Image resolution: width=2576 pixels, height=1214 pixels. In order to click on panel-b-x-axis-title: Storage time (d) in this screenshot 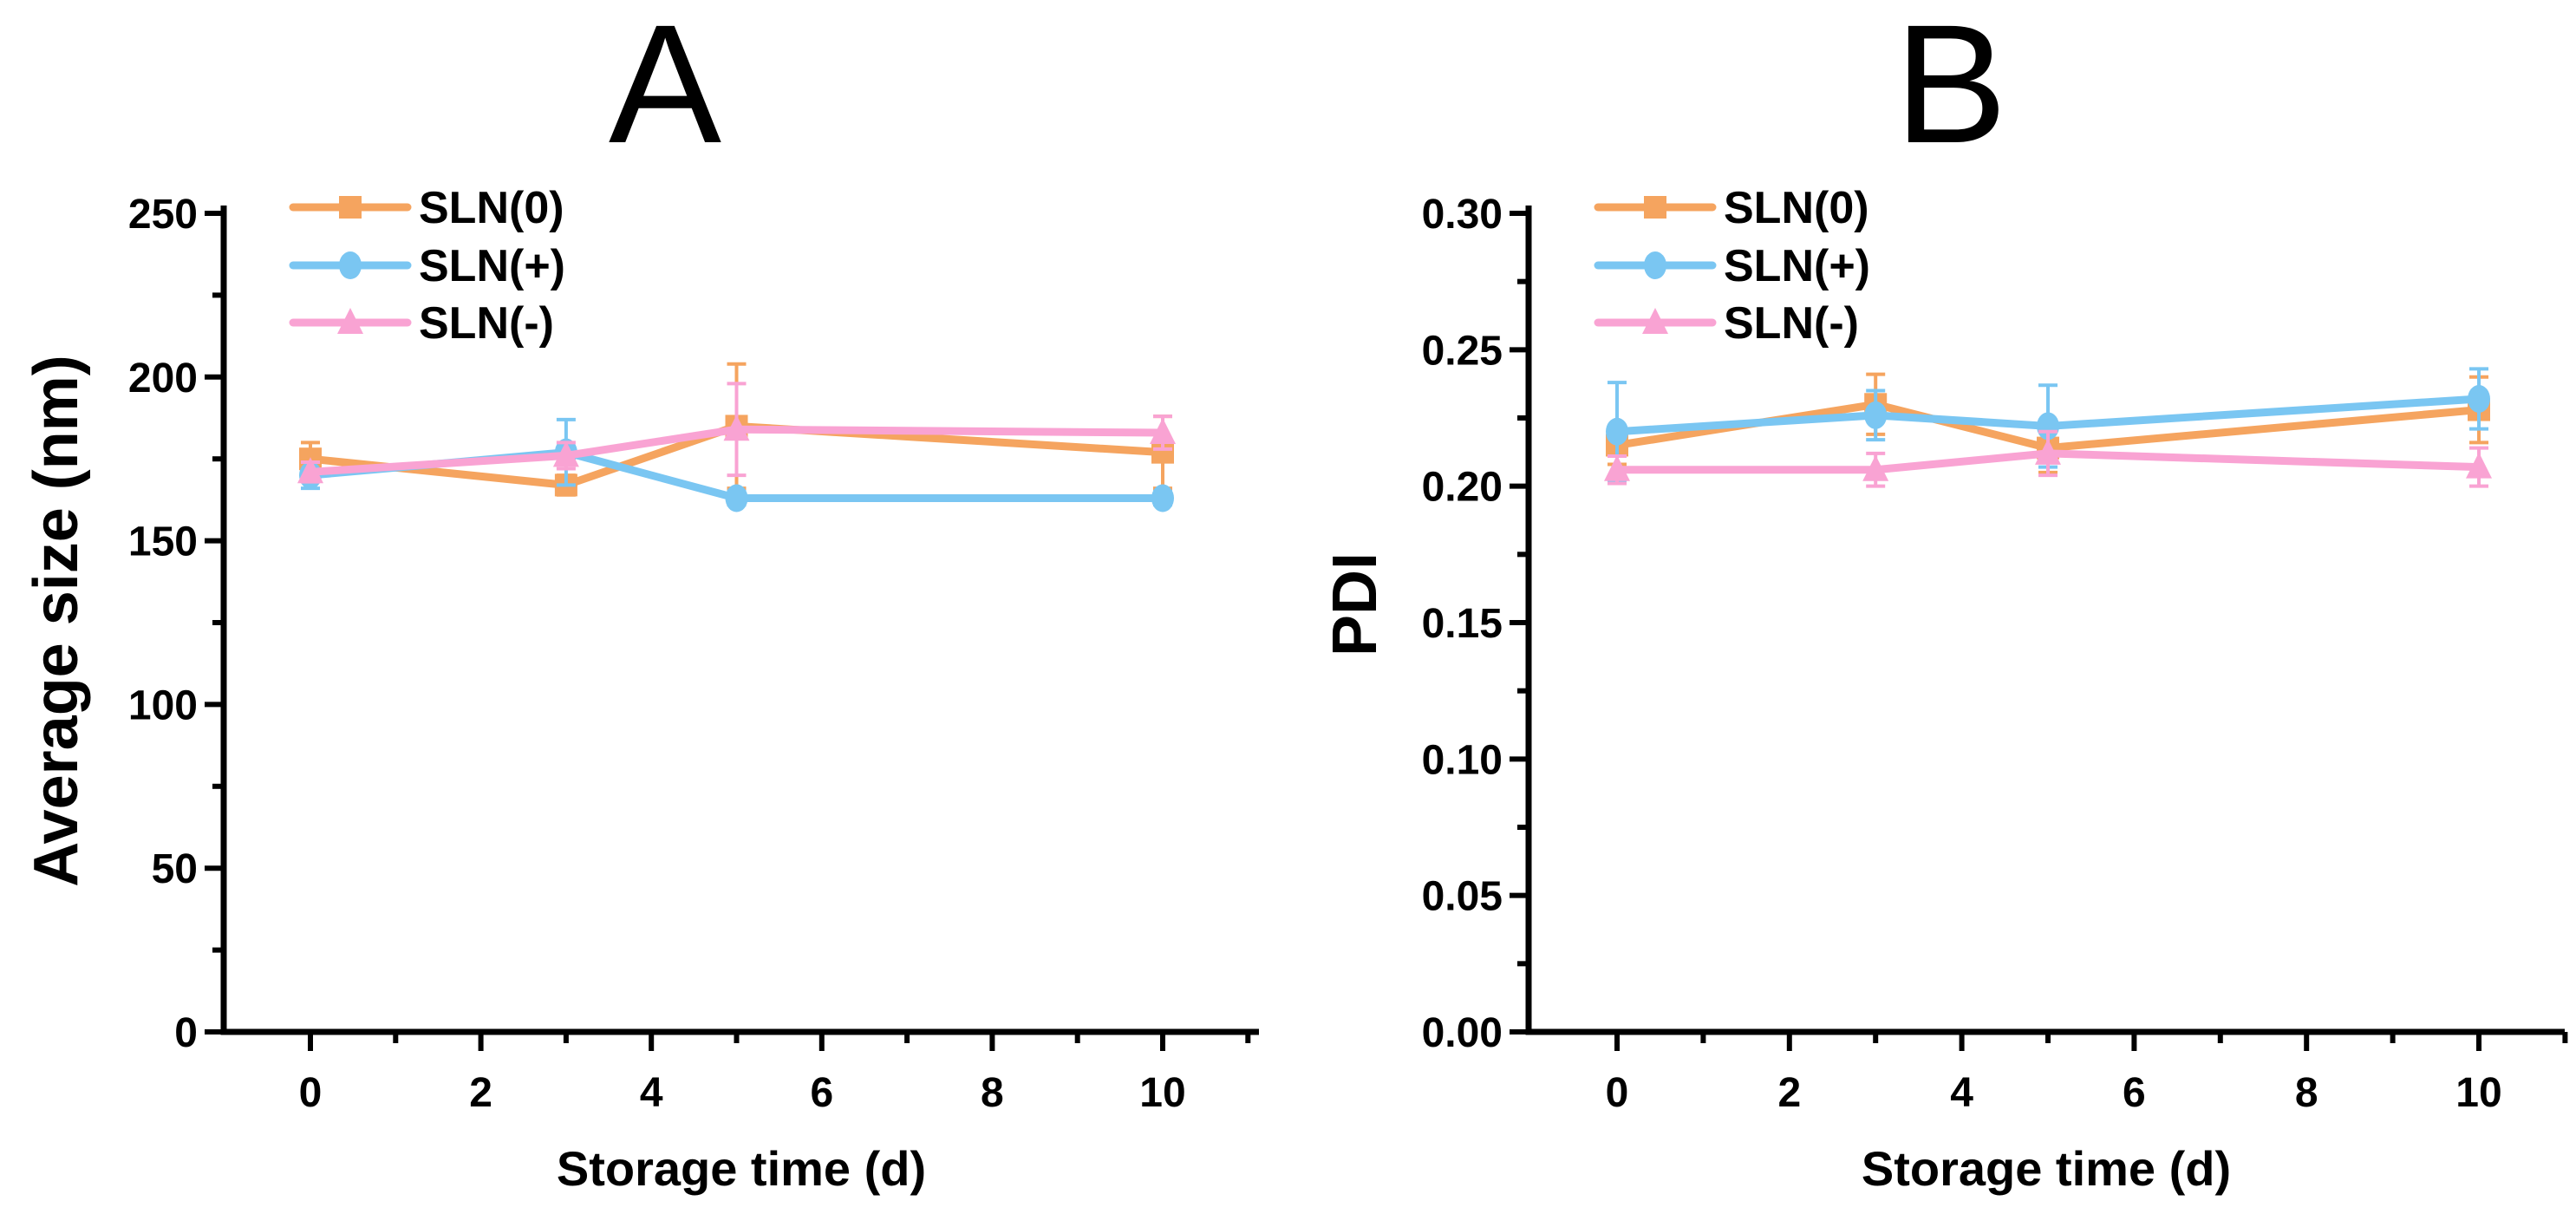, I will do `click(2047, 1168)`.